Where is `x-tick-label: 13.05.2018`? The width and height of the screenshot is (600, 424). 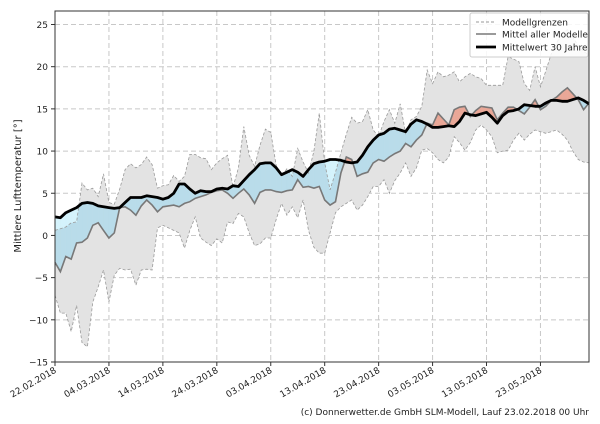
x-tick-label: 13.05.2018 is located at coordinates (465, 383).